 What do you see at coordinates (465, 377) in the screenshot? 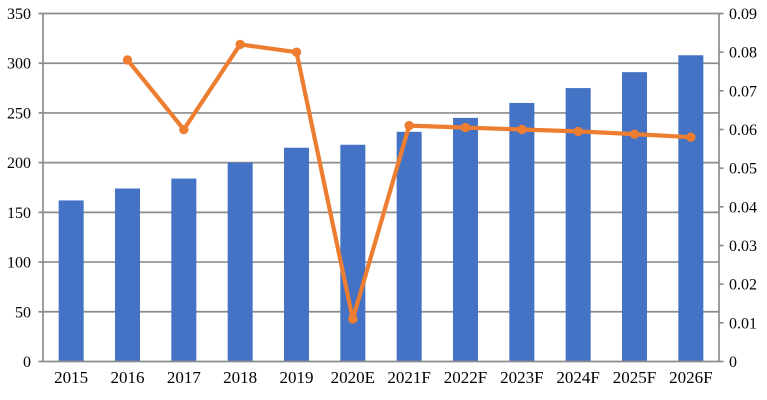
I see `x-axis-label: 2022F` at bounding box center [465, 377].